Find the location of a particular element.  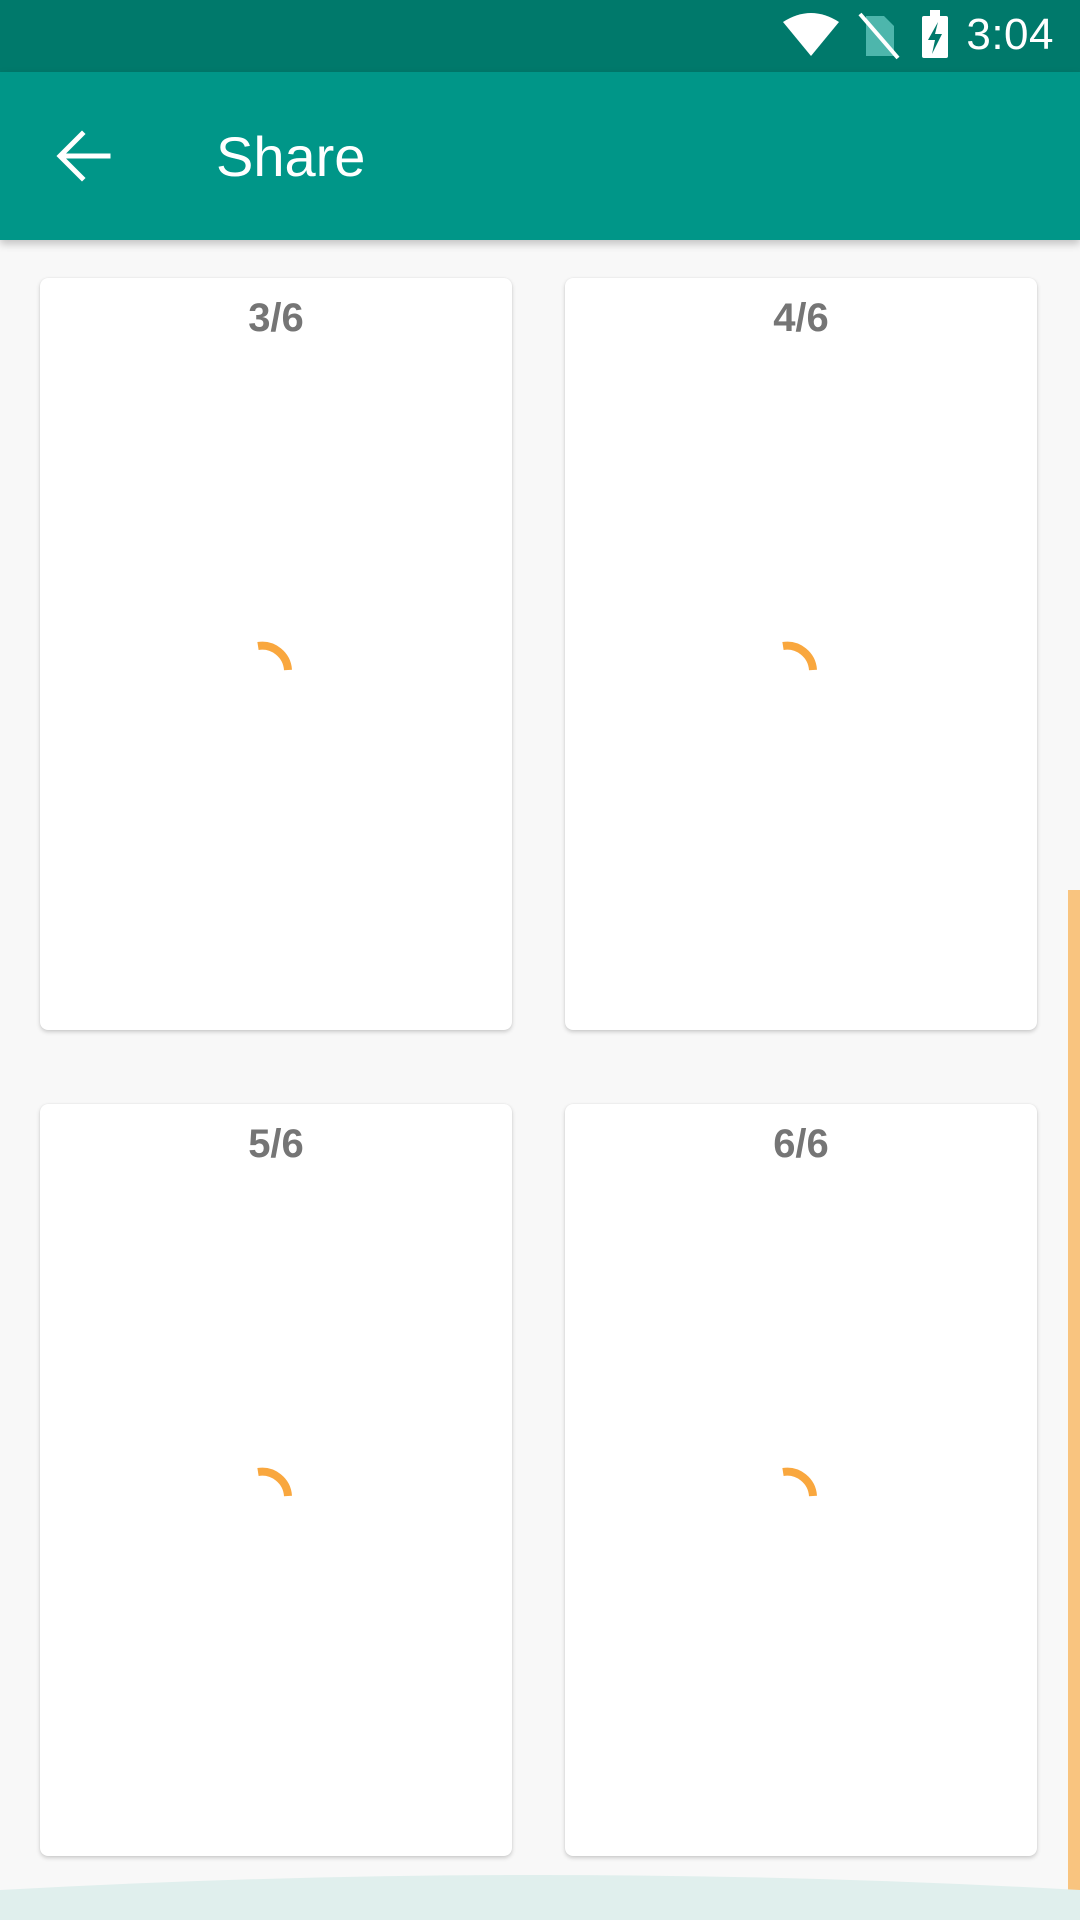

no-sim-icon is located at coordinates (879, 36).